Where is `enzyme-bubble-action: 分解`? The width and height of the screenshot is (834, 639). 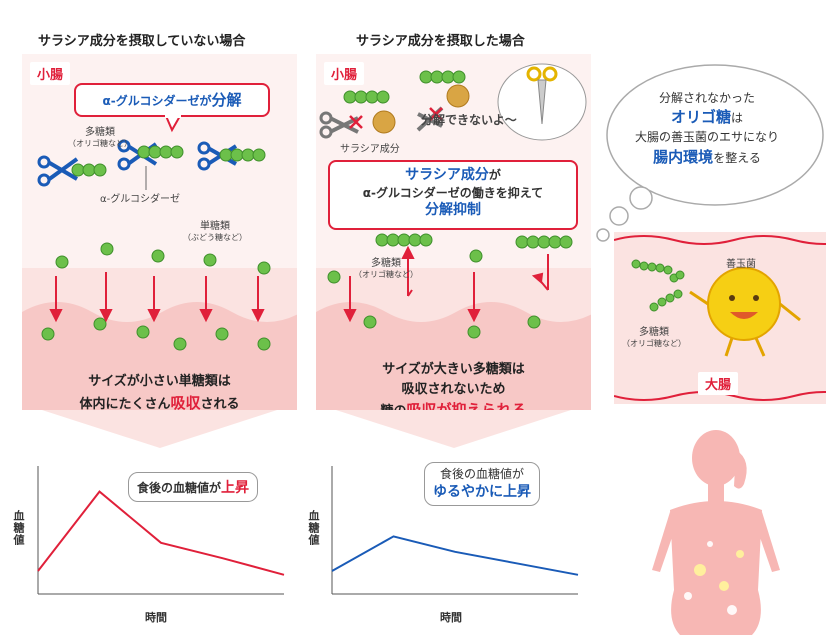
enzyme-bubble-action: 分解 is located at coordinates (226, 100).